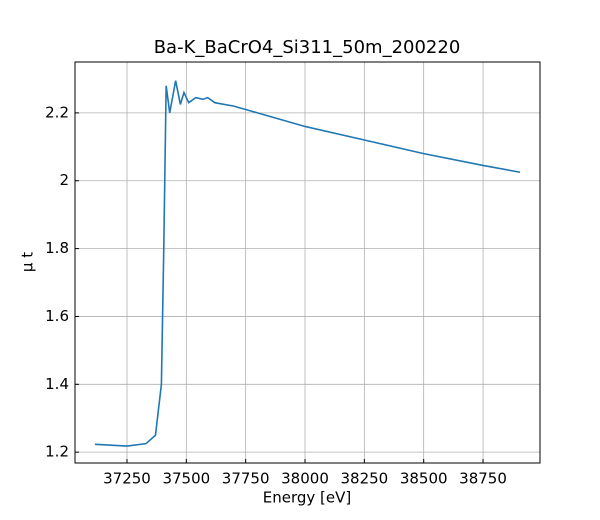  I want to click on y-tick-label: 2.2, so click(57, 112).